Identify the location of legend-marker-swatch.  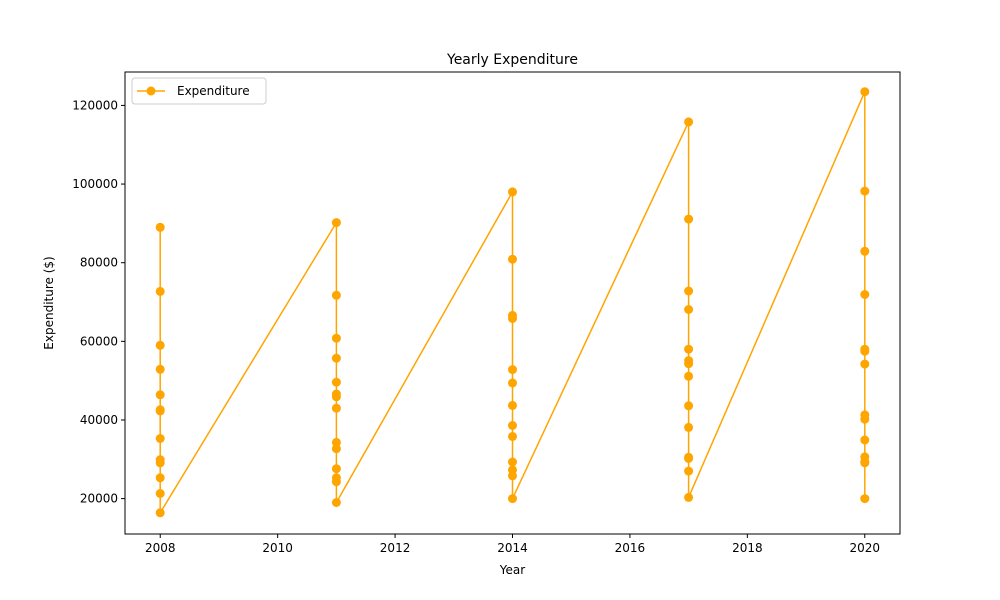
(151, 91).